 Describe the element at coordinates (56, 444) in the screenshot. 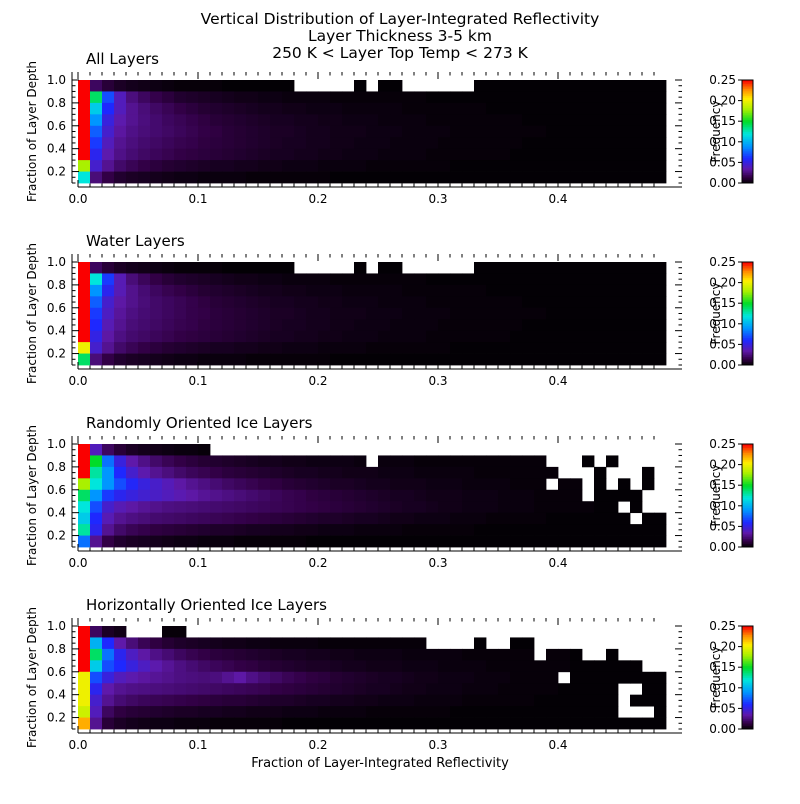

I see `y-tick-label: 1.0` at that location.